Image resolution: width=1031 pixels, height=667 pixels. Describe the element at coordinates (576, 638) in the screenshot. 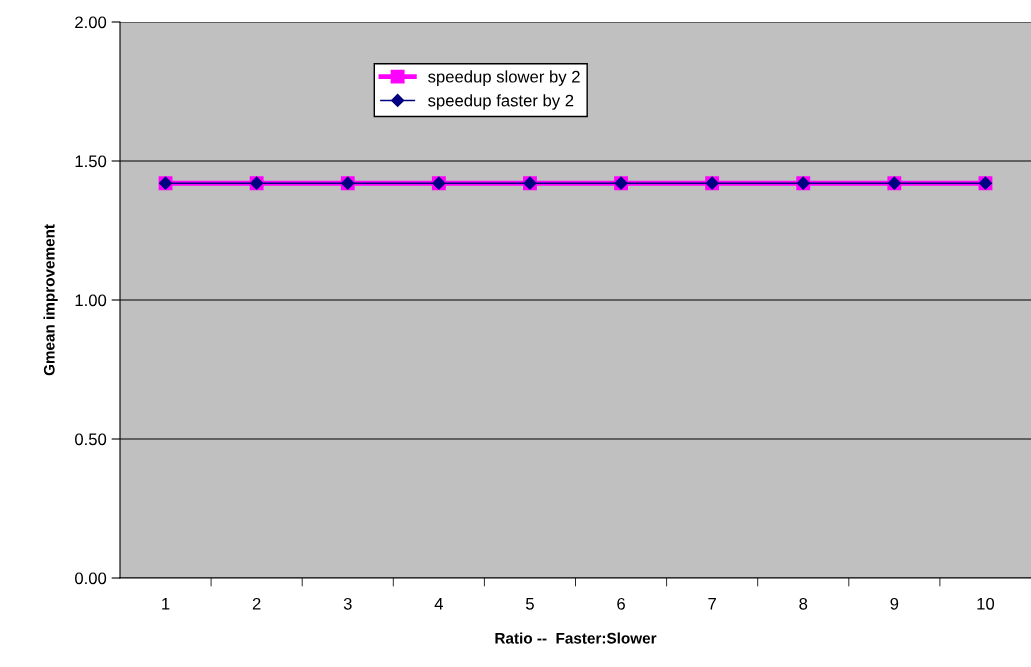

I see `x-axis-title: Ratio -- Faster:Slower` at that location.